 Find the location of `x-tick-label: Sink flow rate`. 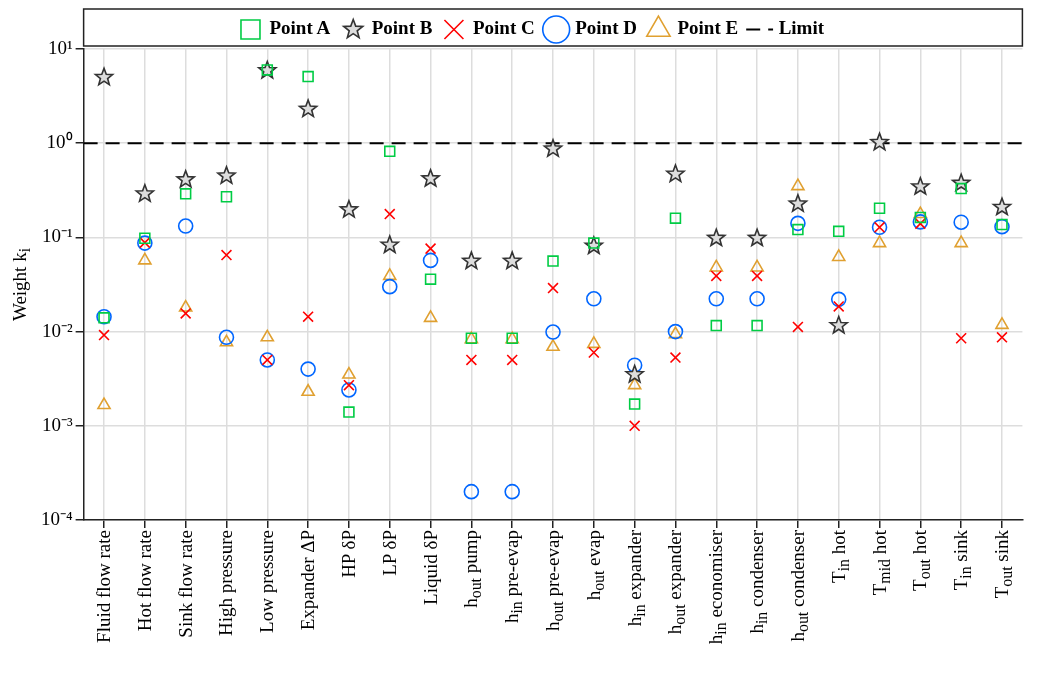

x-tick-label: Sink flow rate is located at coordinates (185, 584).